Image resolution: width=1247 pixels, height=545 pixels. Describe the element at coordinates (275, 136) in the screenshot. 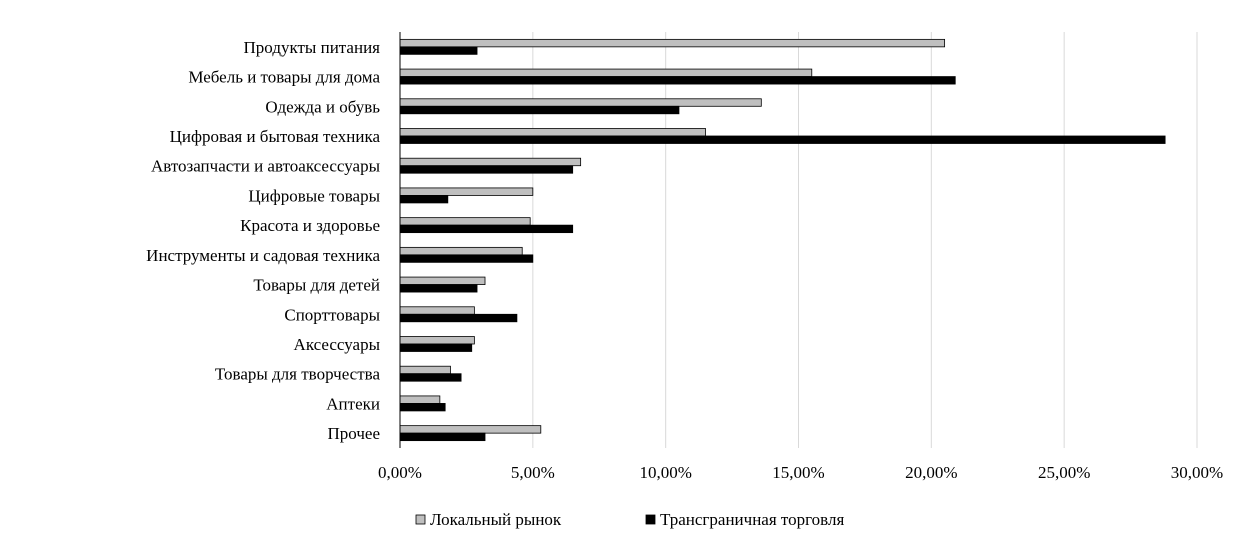

I see `category-label: Цифровая и бытовая техника` at that location.